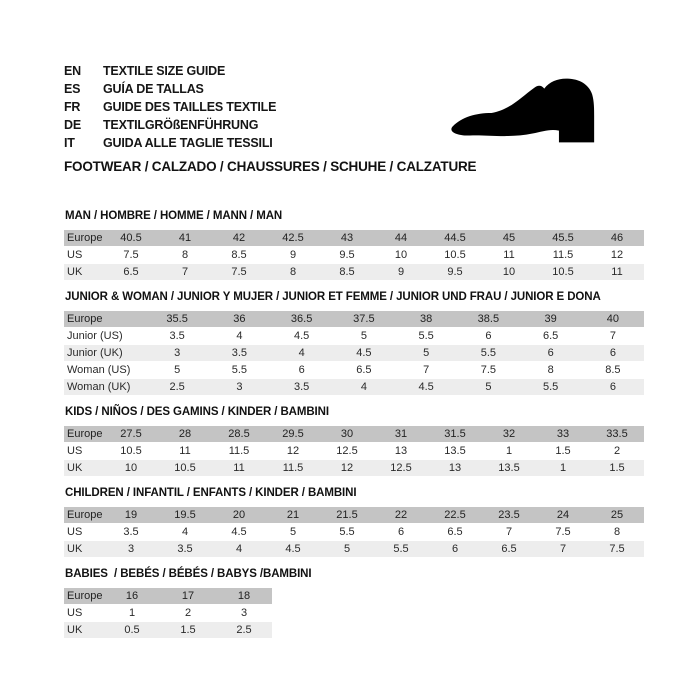  What do you see at coordinates (354, 451) in the screenshot?
I see `size-row: US 10.5 11 11.5 12 12.5 13 13.5 1 1.5 2` at bounding box center [354, 451].